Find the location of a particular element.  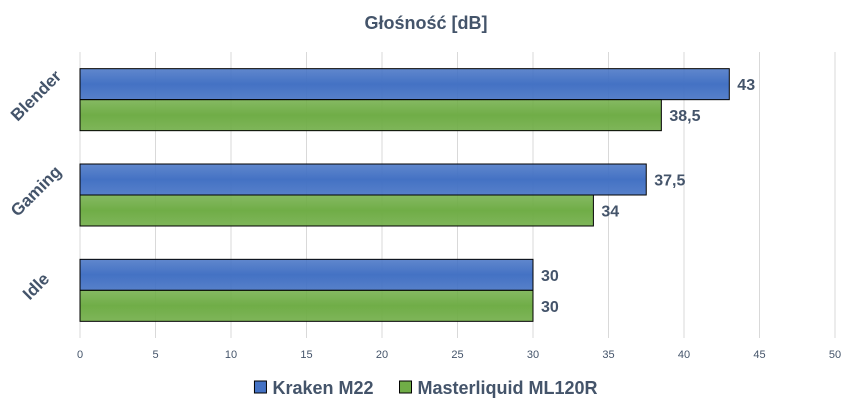

x-tick-label: 20 is located at coordinates (382, 355).